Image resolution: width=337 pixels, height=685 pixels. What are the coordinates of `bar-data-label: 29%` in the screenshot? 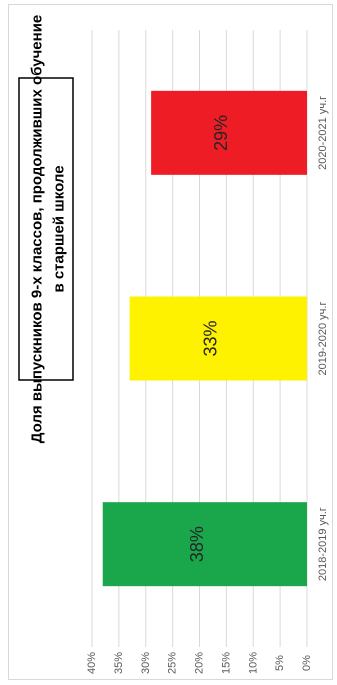 It's located at (221, 133).